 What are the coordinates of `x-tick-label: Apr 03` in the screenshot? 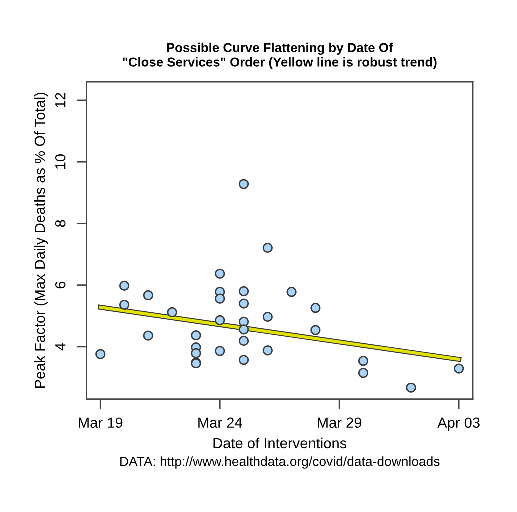 It's located at (459, 424).